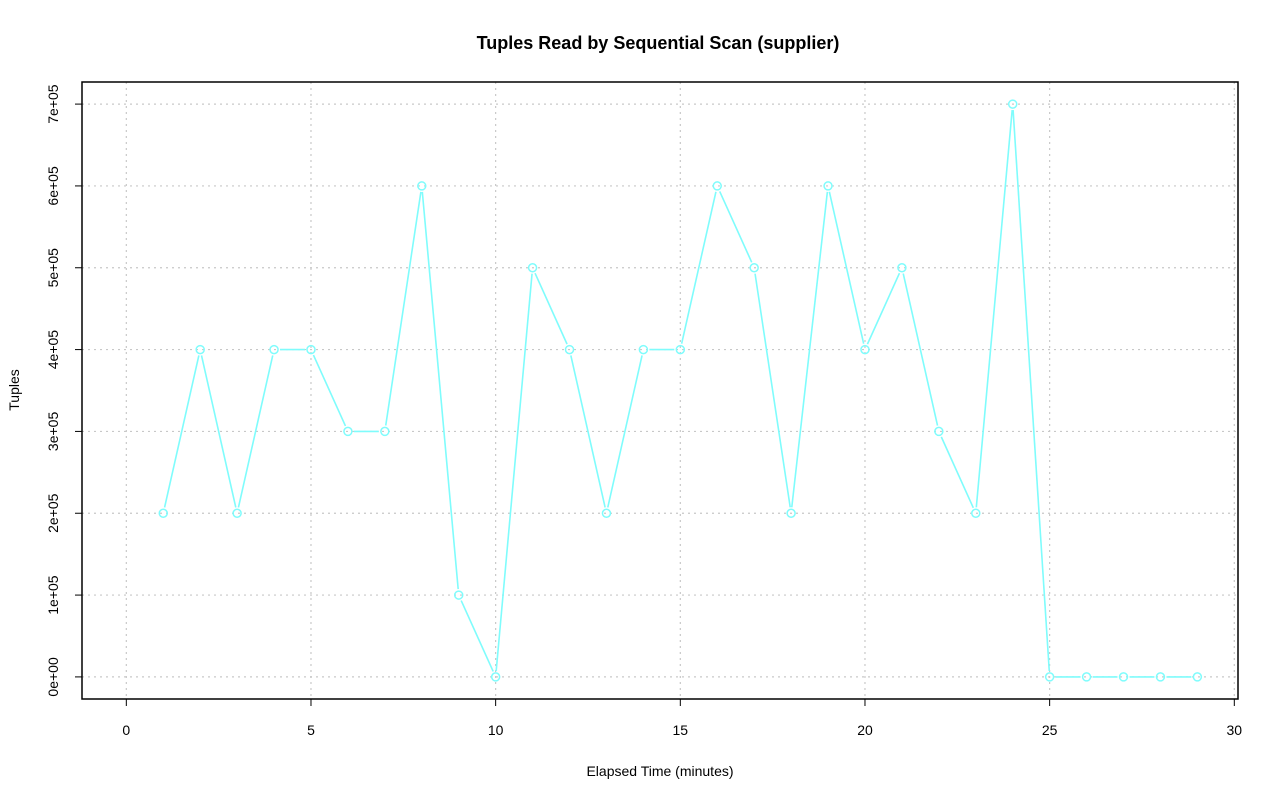  Describe the element at coordinates (53, 595) in the screenshot. I see `y-tick-label: 1e+05` at that location.